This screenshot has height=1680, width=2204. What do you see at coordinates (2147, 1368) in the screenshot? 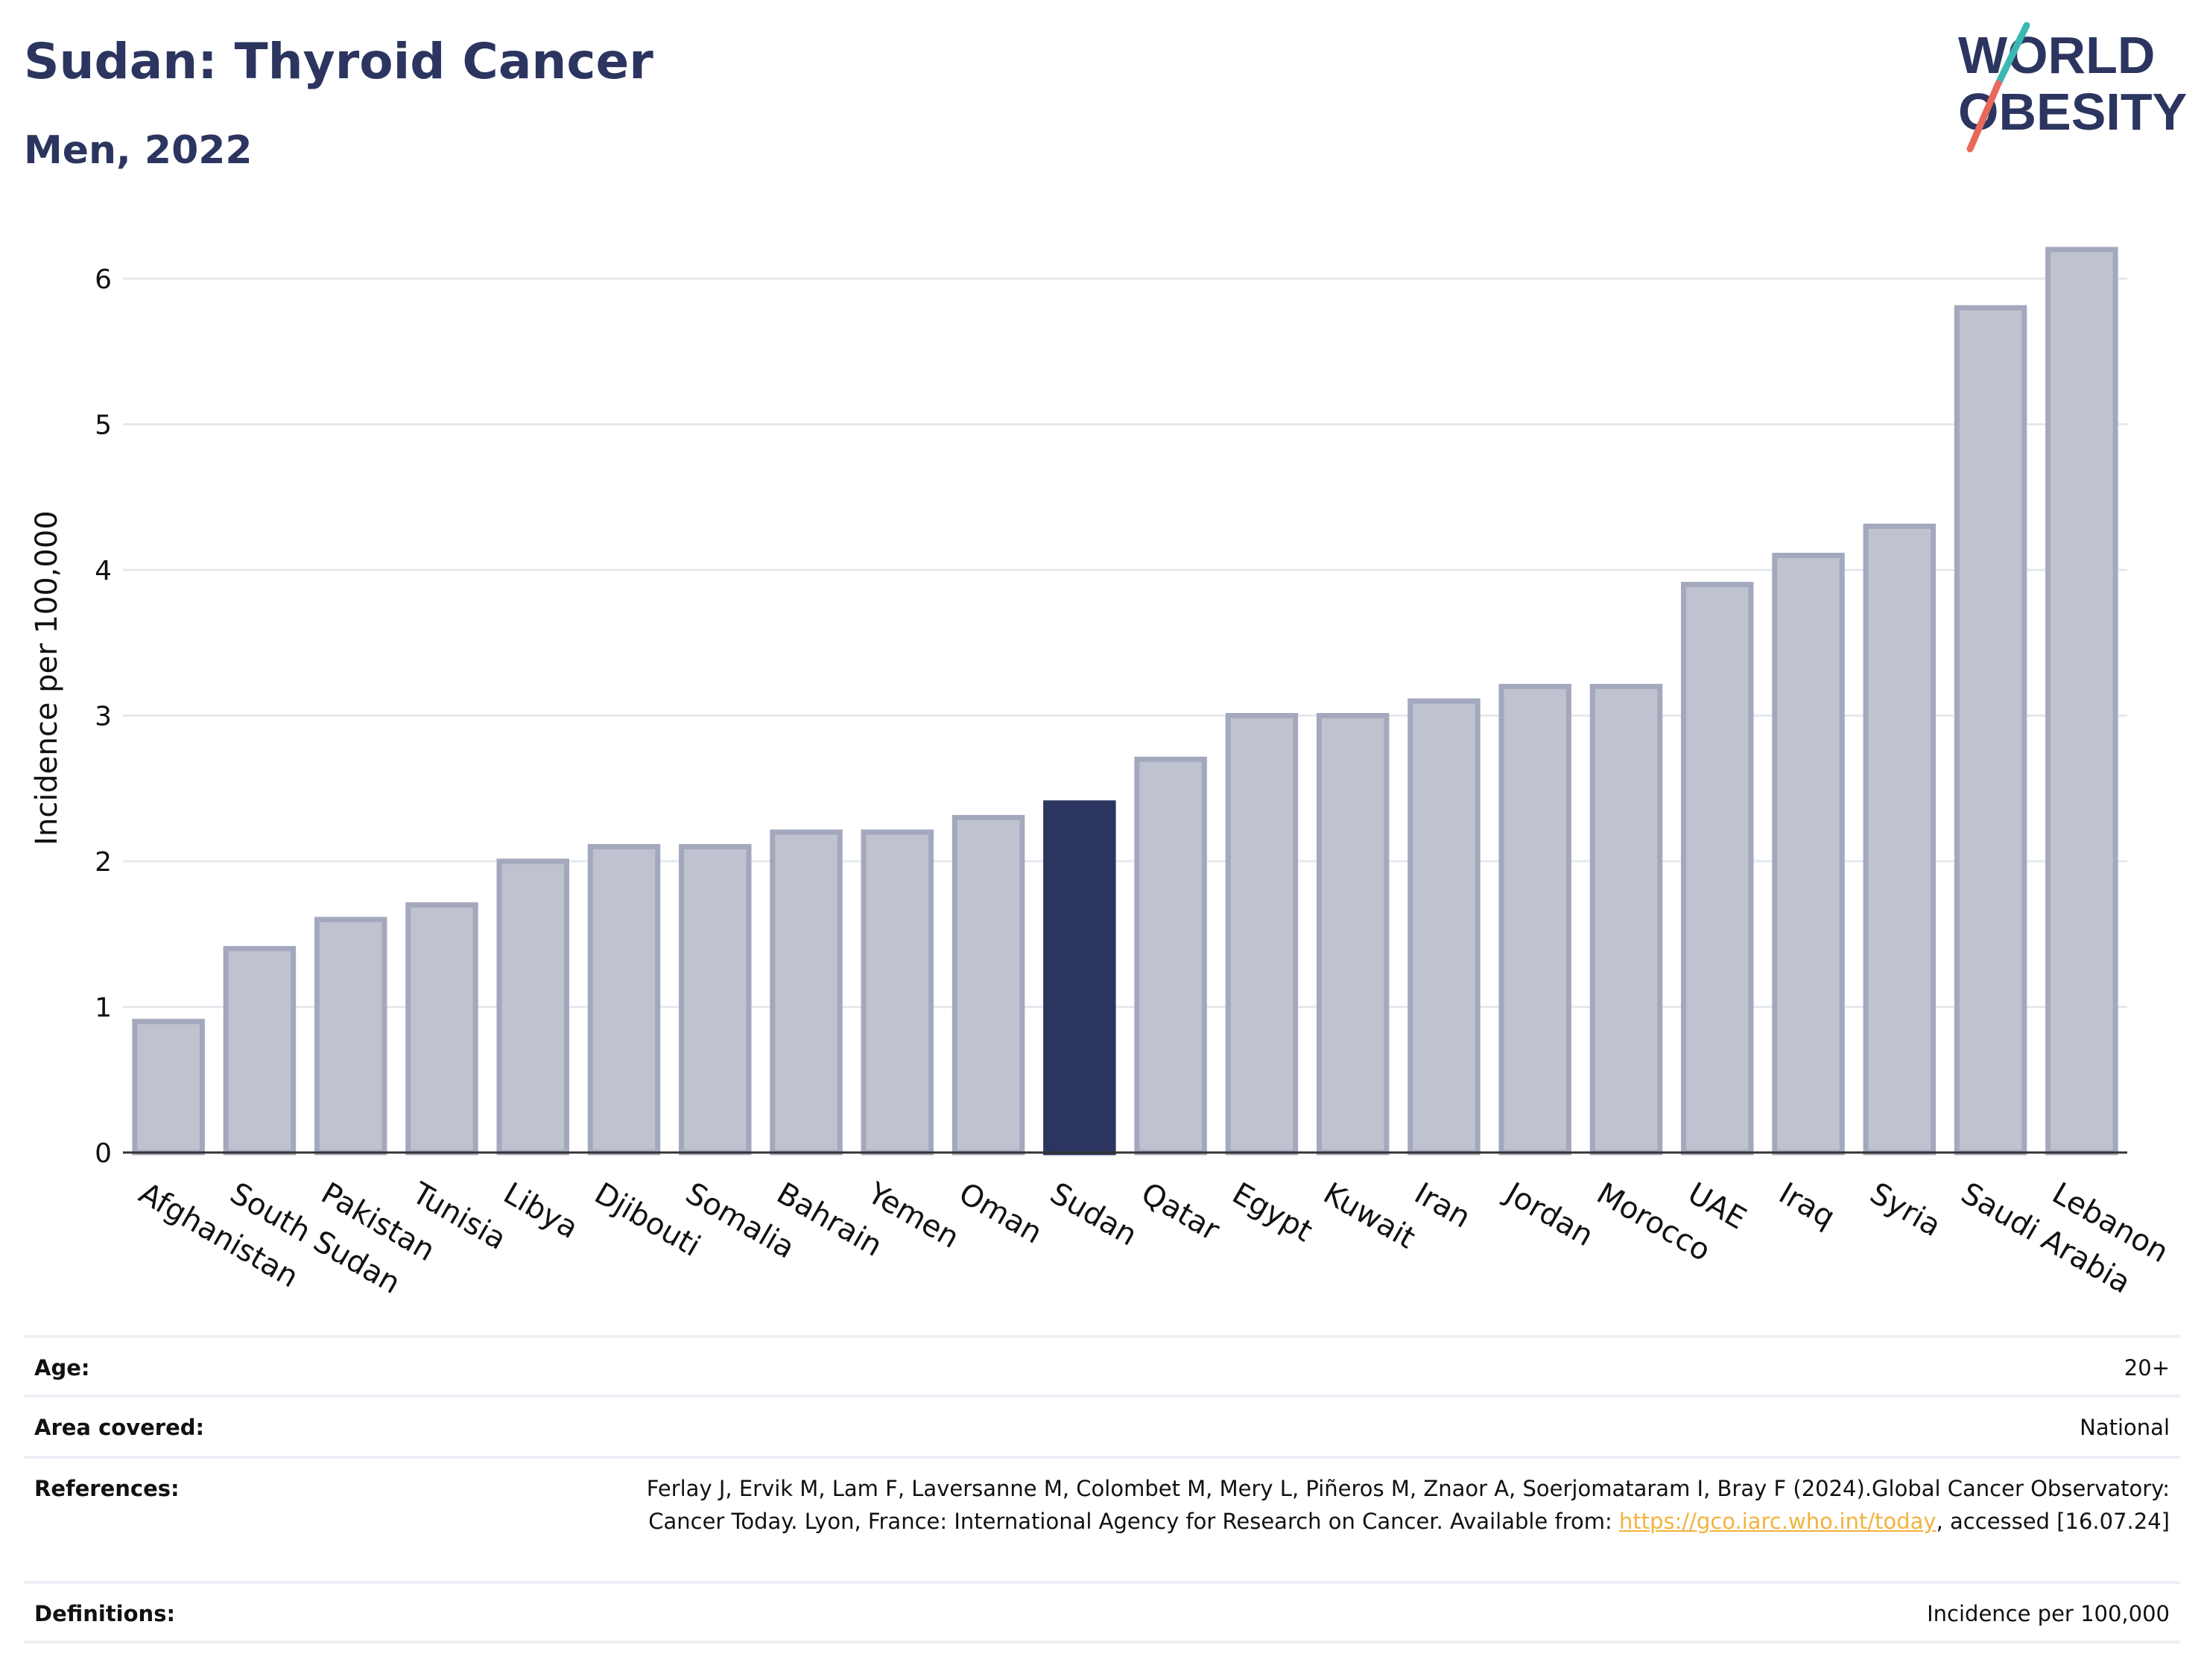
I see `age-value: 20+` at bounding box center [2147, 1368].